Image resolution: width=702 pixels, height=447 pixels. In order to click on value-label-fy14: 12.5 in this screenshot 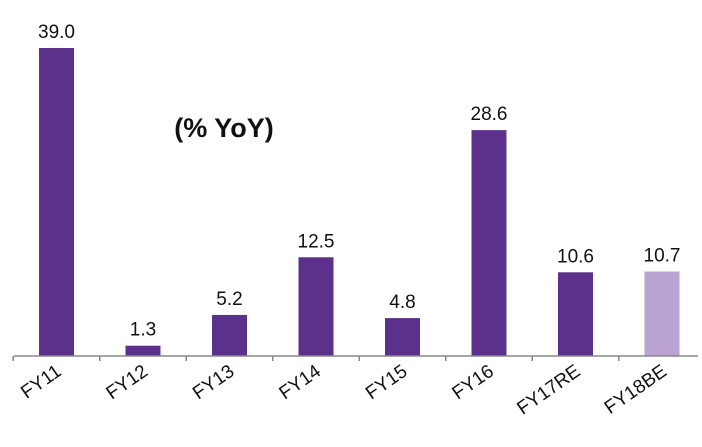, I will do `click(316, 241)`.